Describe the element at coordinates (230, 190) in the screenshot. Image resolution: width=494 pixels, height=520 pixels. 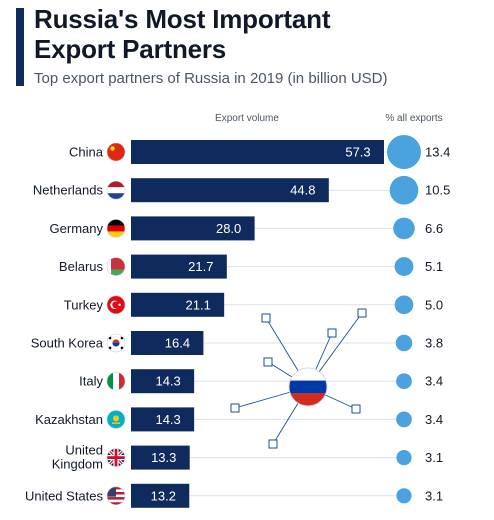
I see `bar-netherlands` at that location.